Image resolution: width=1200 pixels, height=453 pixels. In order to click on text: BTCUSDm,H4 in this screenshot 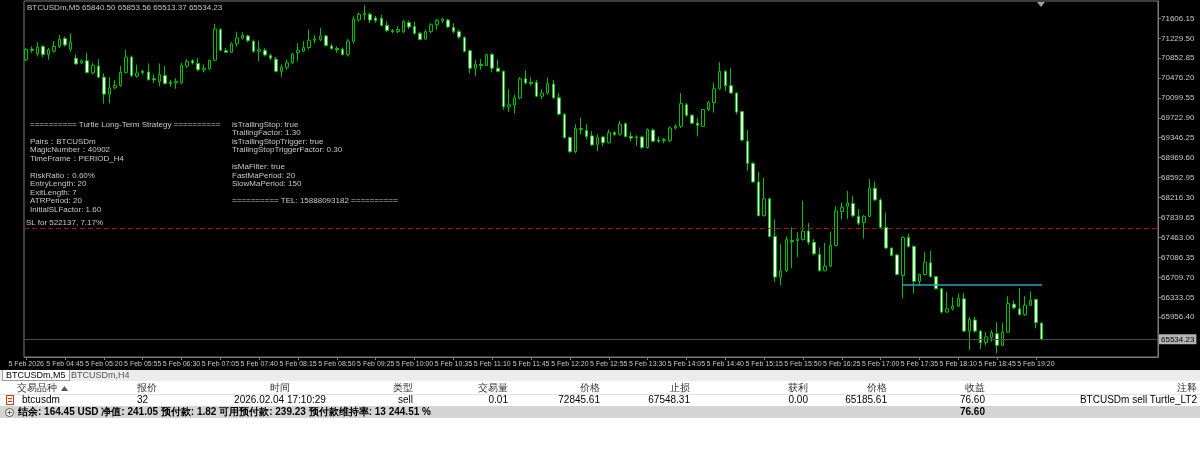, I will do `click(100, 375)`.